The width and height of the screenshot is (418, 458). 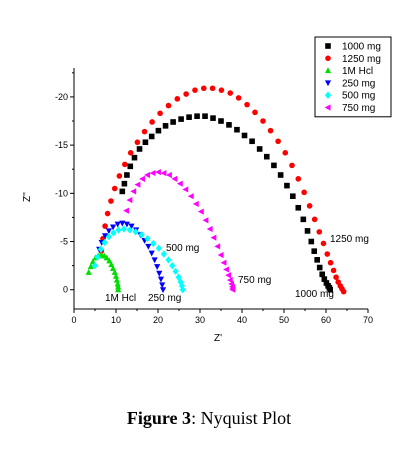 What do you see at coordinates (368, 320) in the screenshot?
I see `x-tick-label: 70` at bounding box center [368, 320].